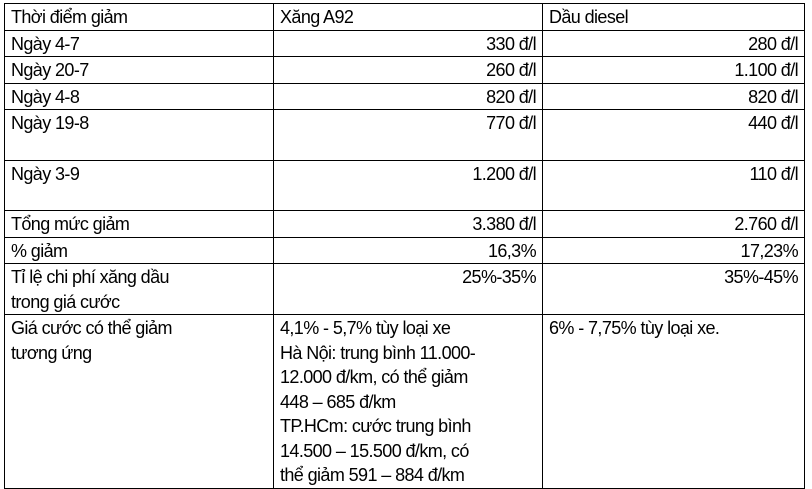  Describe the element at coordinates (378, 352) in the screenshot. I see `a92-line: Hà Nội: trung bình 11.000-` at that location.